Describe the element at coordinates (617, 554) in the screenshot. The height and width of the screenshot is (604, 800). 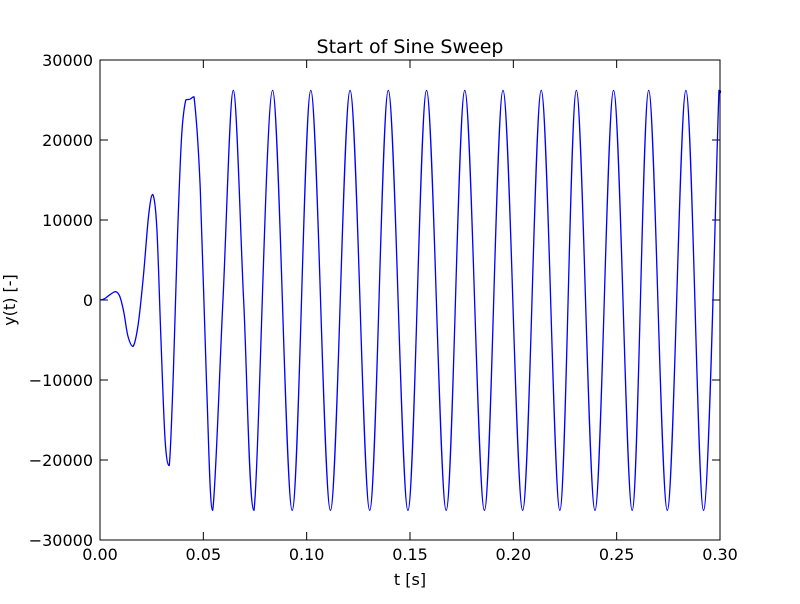
I see `x-tick-label: 0.25` at that location.